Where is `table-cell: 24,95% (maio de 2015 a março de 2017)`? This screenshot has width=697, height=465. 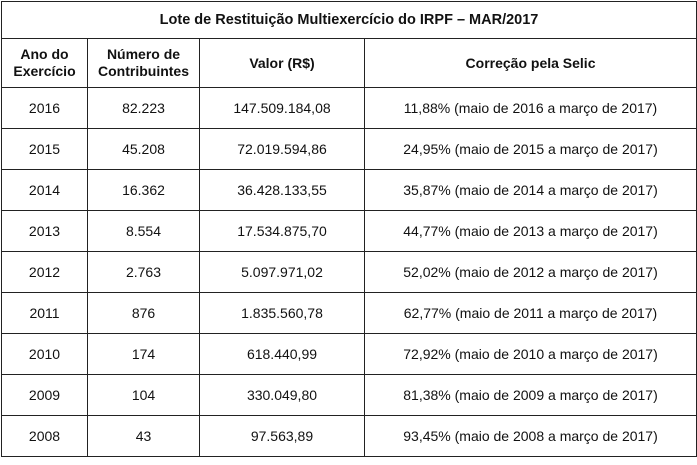
table-cell: 24,95% (maio de 2015 a março de 2017) is located at coordinates (530, 149).